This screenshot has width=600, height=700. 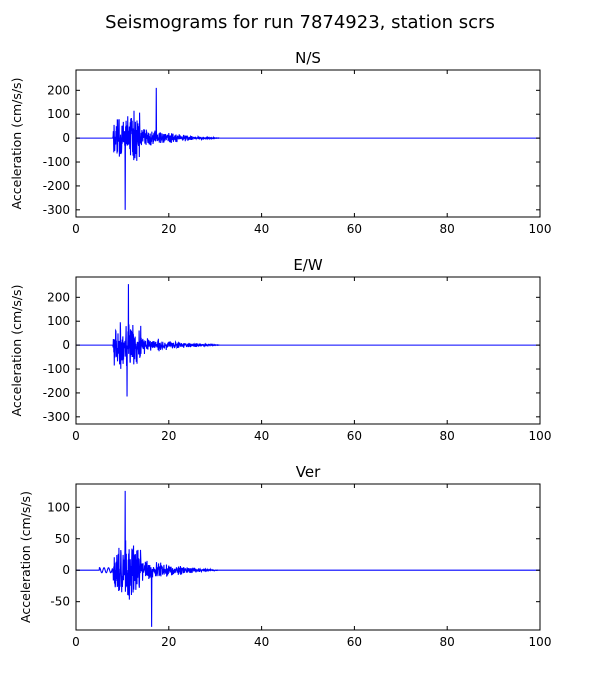 I want to click on y-axis-label-ns: Acceleration (cm/s/s), so click(x=16, y=144).